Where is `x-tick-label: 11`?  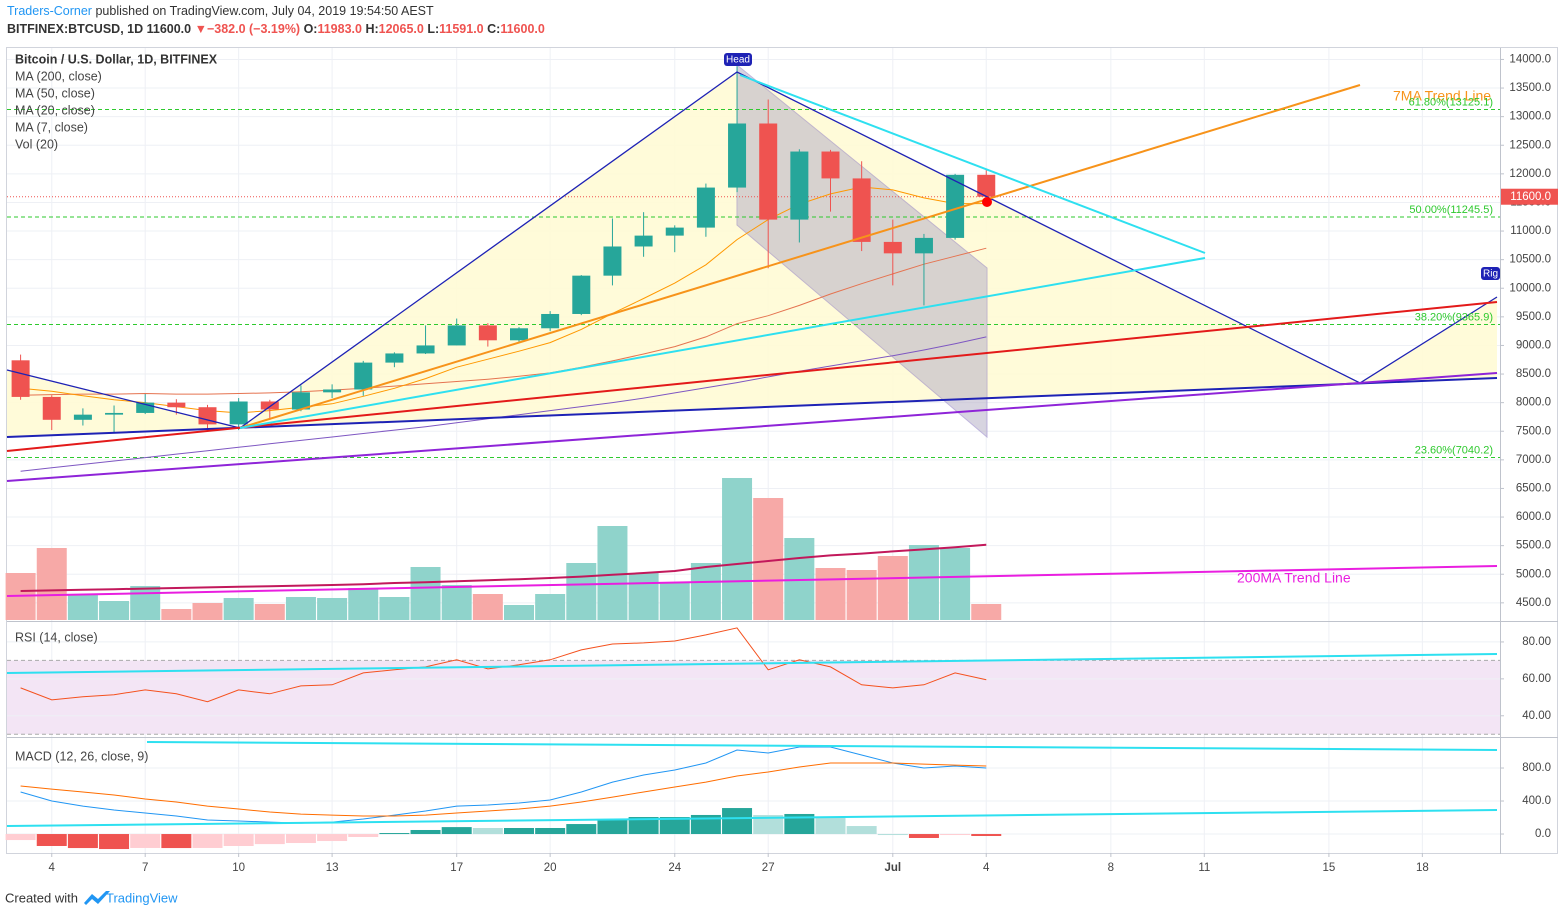 x-tick-label: 11 is located at coordinates (1204, 868).